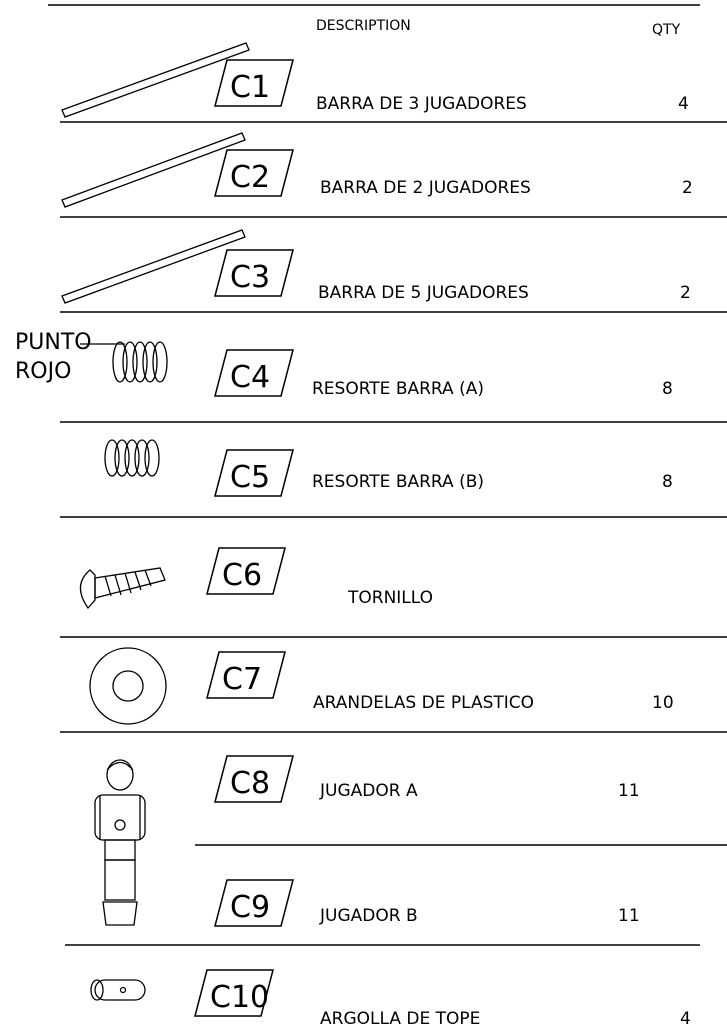  I want to click on part-description: RESORTE BARRA (A), so click(398, 389).